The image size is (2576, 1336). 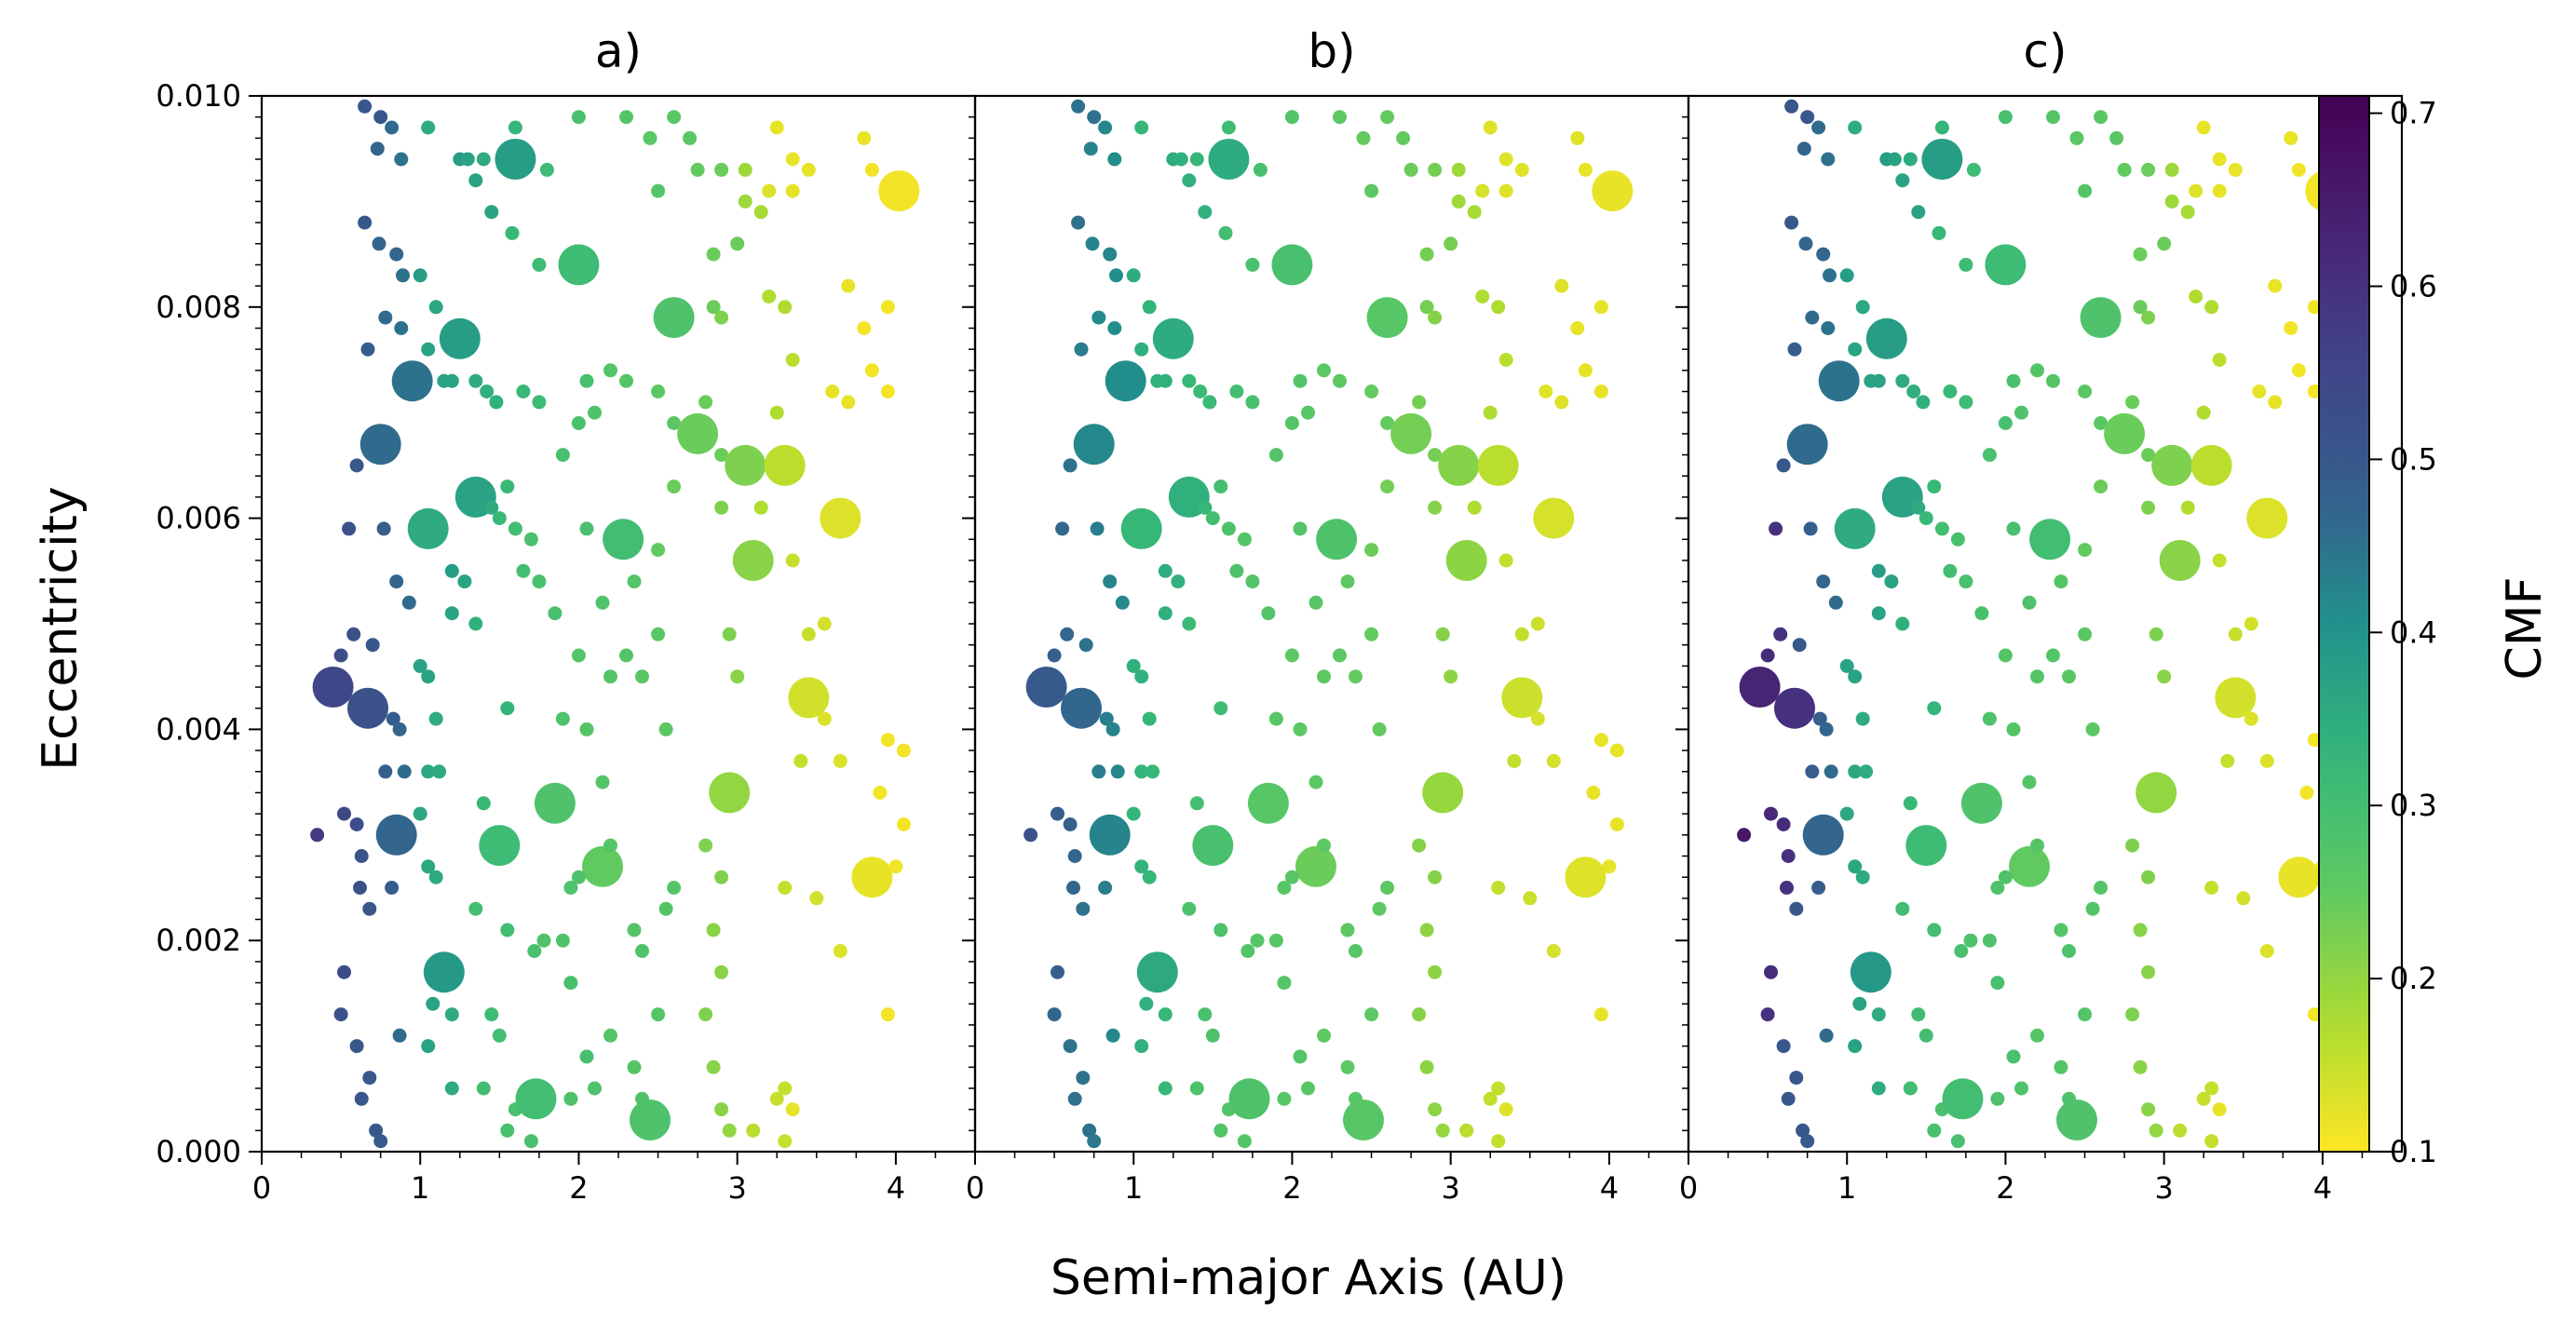 What do you see at coordinates (2344, 624) in the screenshot?
I see `colorbar-gradient` at bounding box center [2344, 624].